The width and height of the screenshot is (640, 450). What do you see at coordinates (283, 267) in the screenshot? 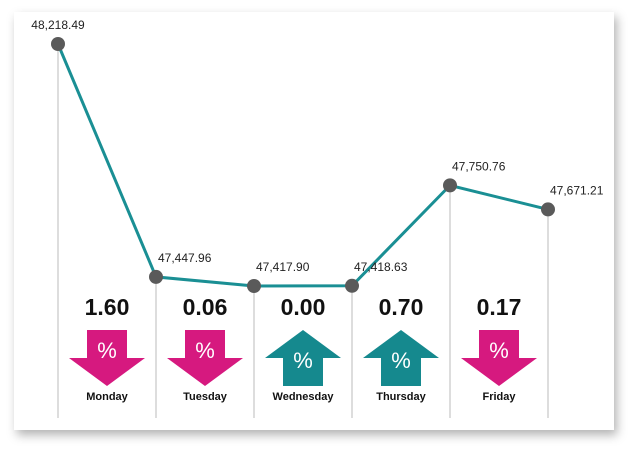
I see `value-label: 47,417.90` at bounding box center [283, 267].